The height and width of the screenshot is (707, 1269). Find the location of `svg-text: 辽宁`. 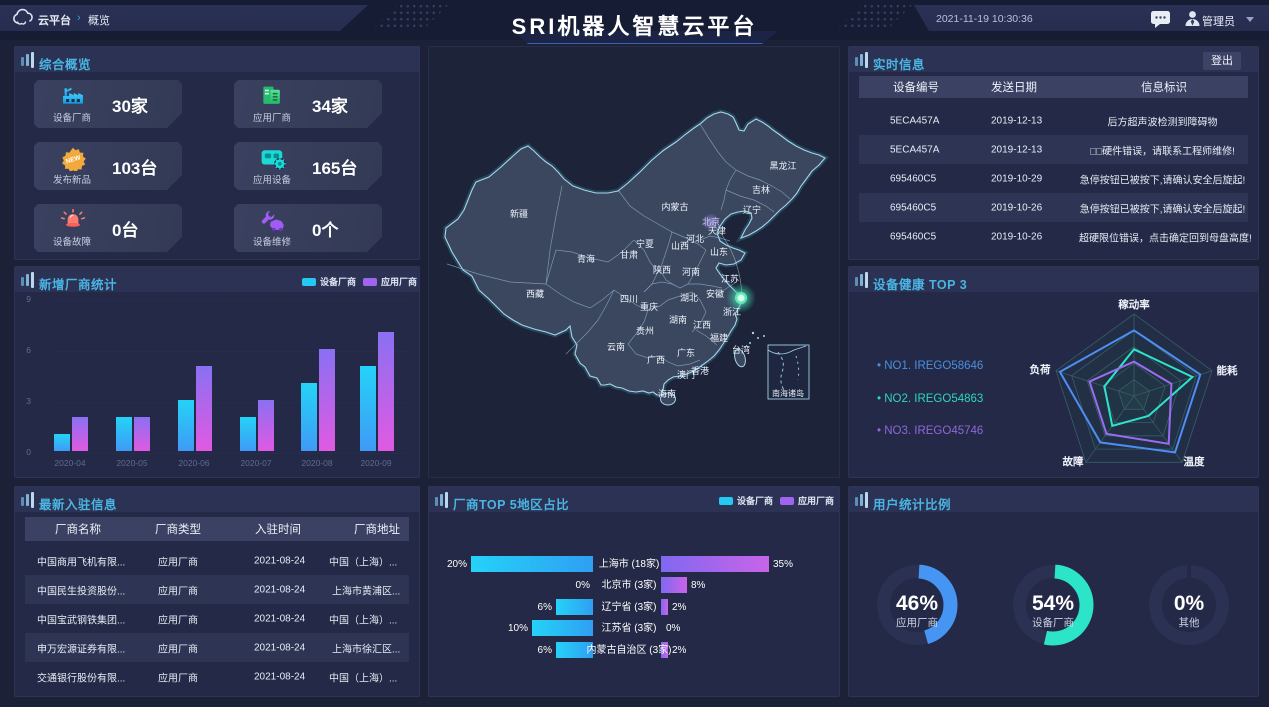

svg-text: 辽宁 is located at coordinates (752, 209).